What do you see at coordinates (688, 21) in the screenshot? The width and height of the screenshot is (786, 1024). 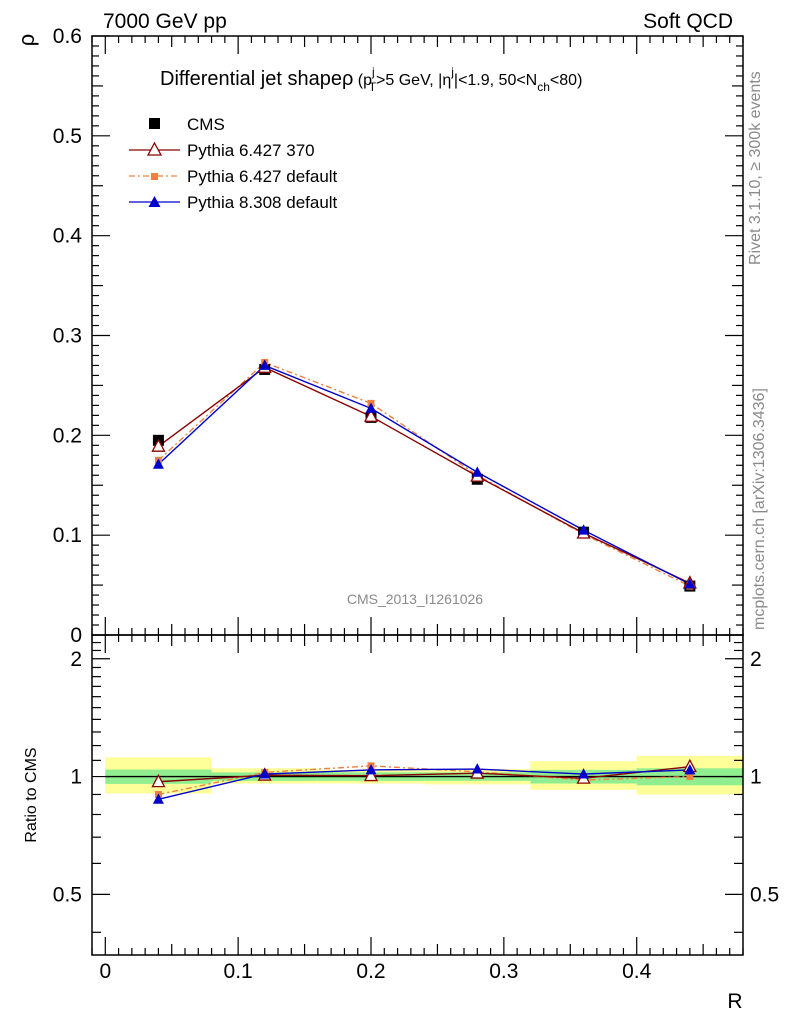 I see `header-process-label: Soft QCD` at bounding box center [688, 21].